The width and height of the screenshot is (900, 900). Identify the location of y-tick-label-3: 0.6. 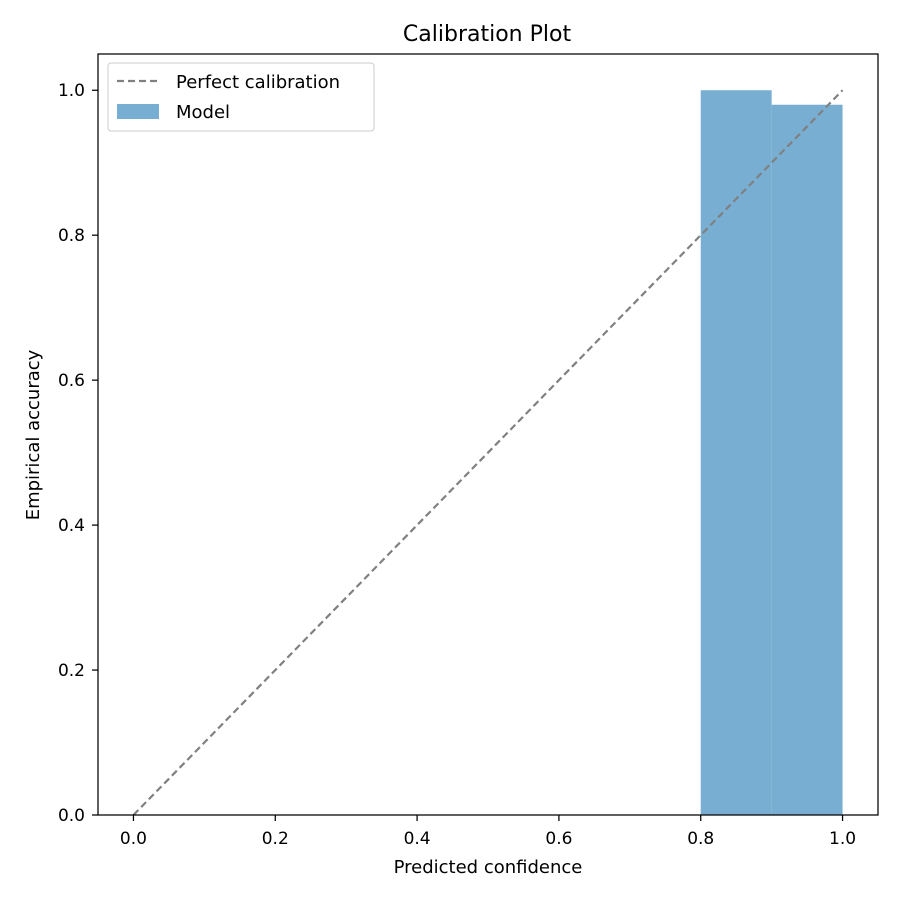
(71, 381).